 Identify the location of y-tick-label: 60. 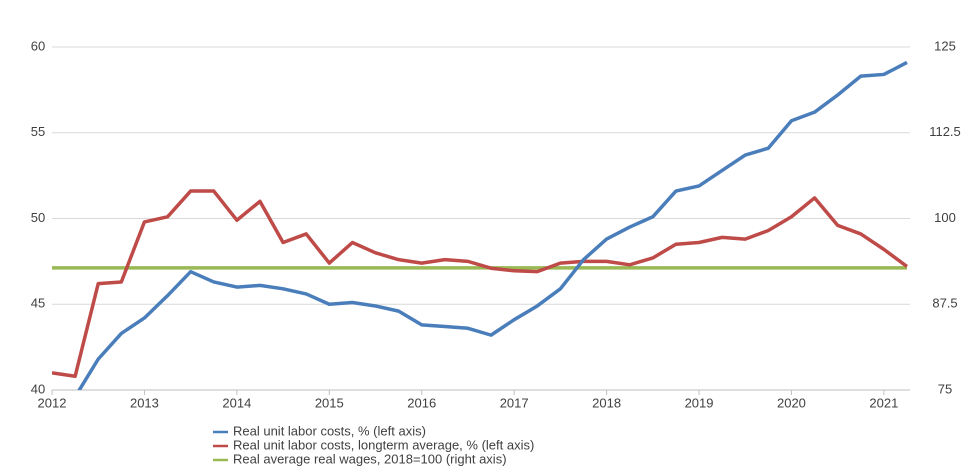
(38, 45).